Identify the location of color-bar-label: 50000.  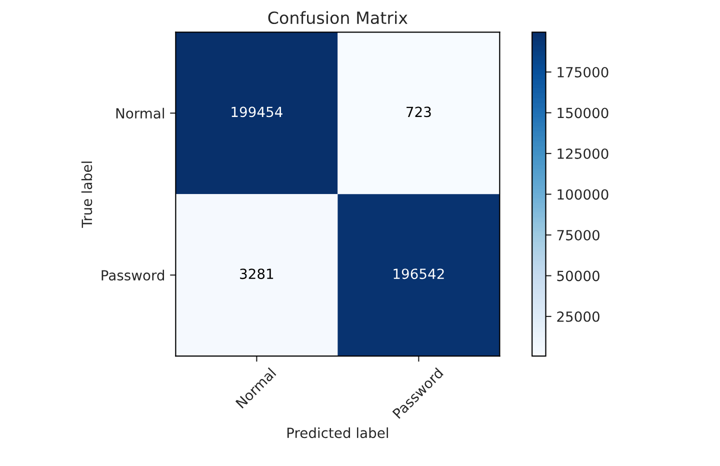
(578, 276).